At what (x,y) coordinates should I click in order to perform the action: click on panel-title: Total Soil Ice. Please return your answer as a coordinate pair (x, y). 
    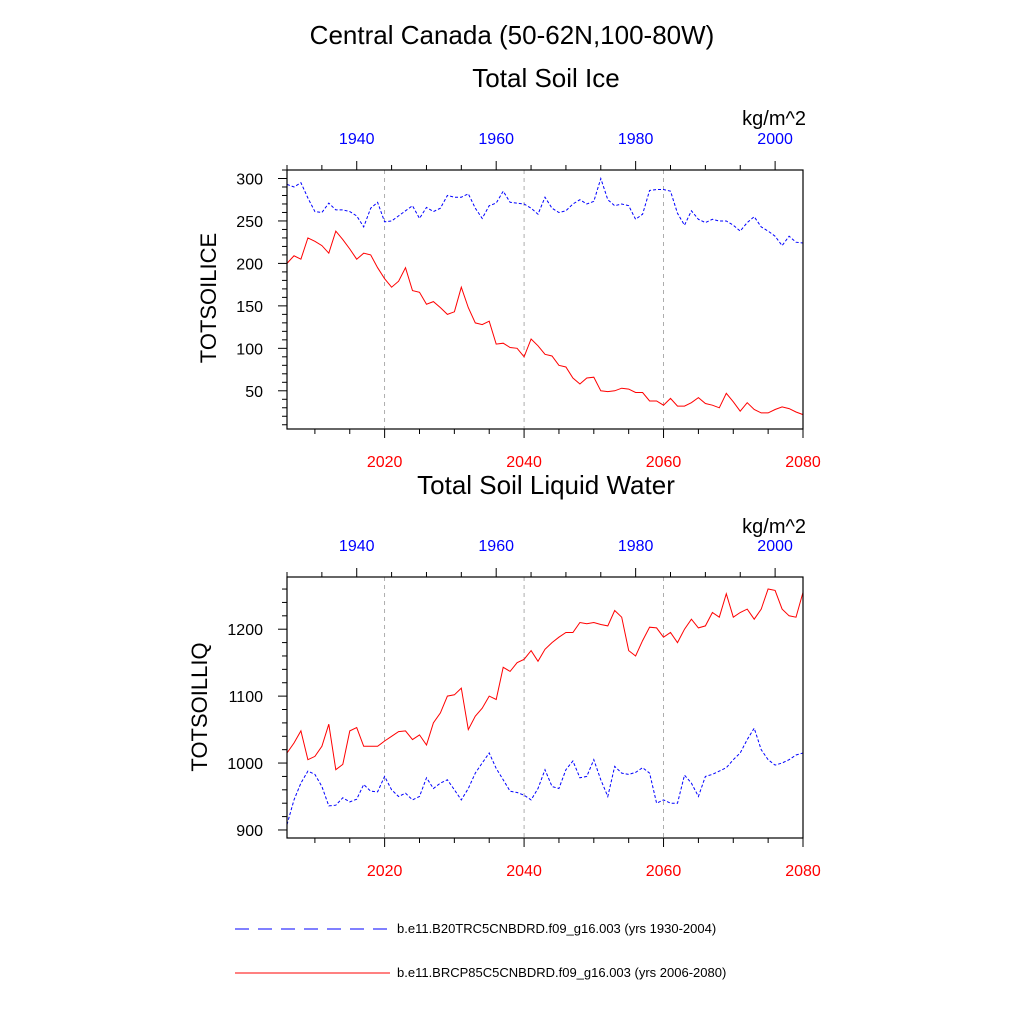
    Looking at the image, I should click on (545, 78).